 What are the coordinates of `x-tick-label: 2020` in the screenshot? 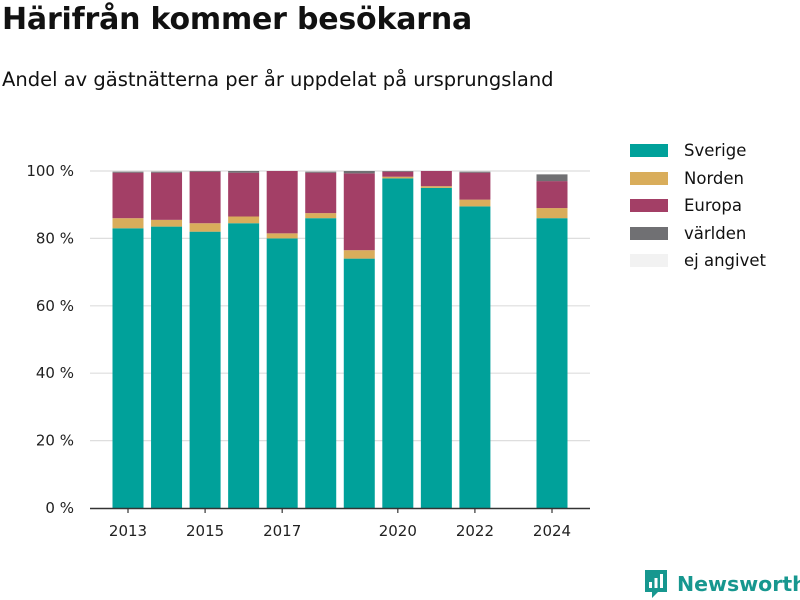 It's located at (398, 531).